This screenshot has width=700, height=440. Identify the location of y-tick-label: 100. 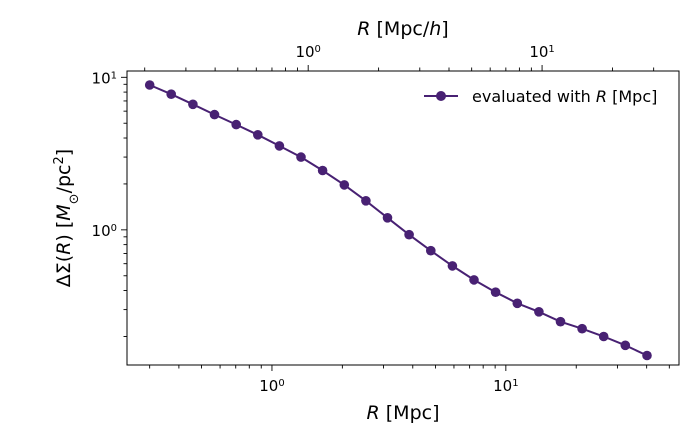
(104, 231).